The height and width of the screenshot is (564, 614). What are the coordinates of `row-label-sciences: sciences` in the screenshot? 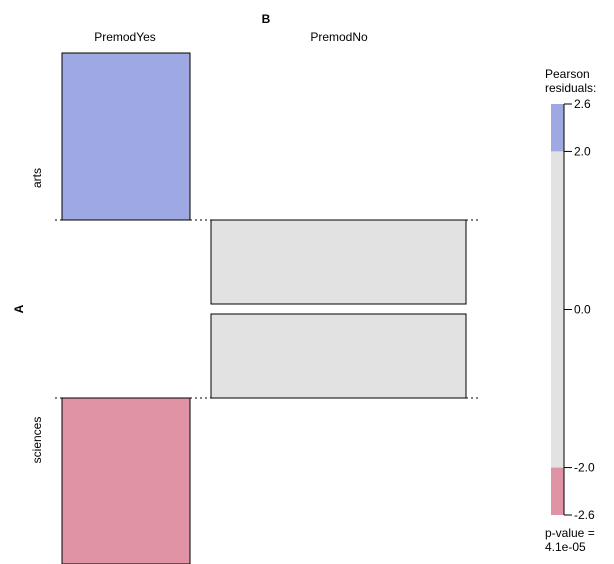 It's located at (37, 440).